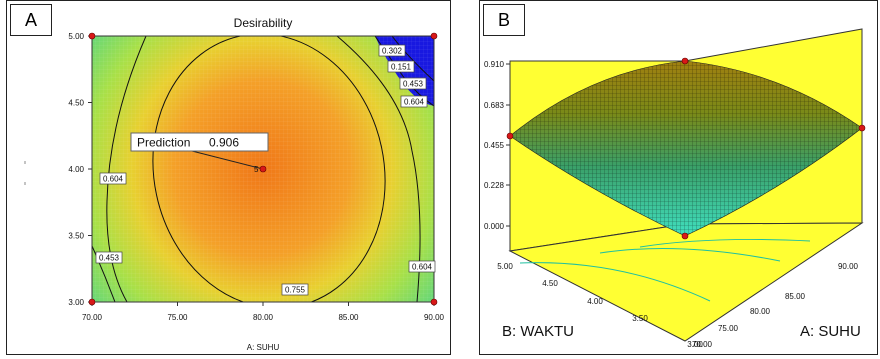  Describe the element at coordinates (538, 331) in the screenshot. I see `y-axis-label: B: WAKTU` at that location.